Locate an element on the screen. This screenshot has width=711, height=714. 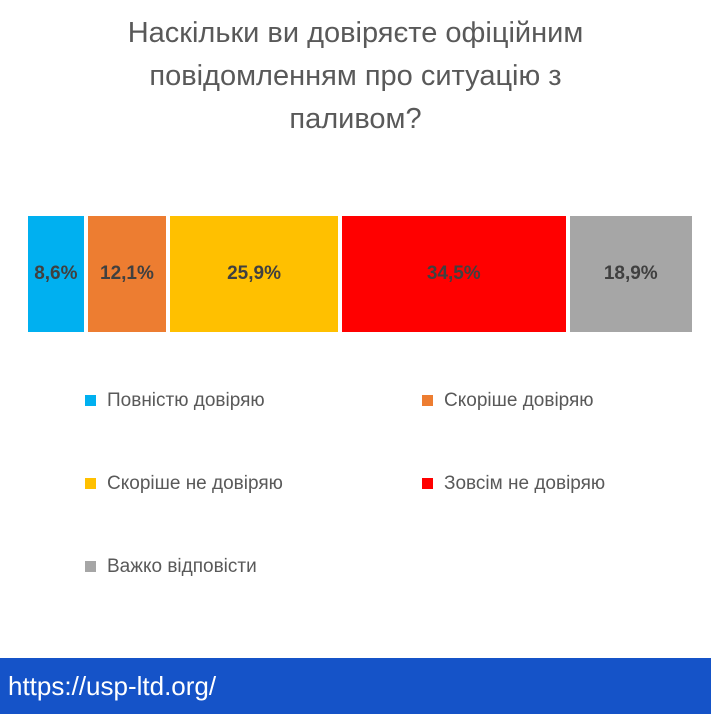
bar-segment-label: 34,5% is located at coordinates (453, 273).